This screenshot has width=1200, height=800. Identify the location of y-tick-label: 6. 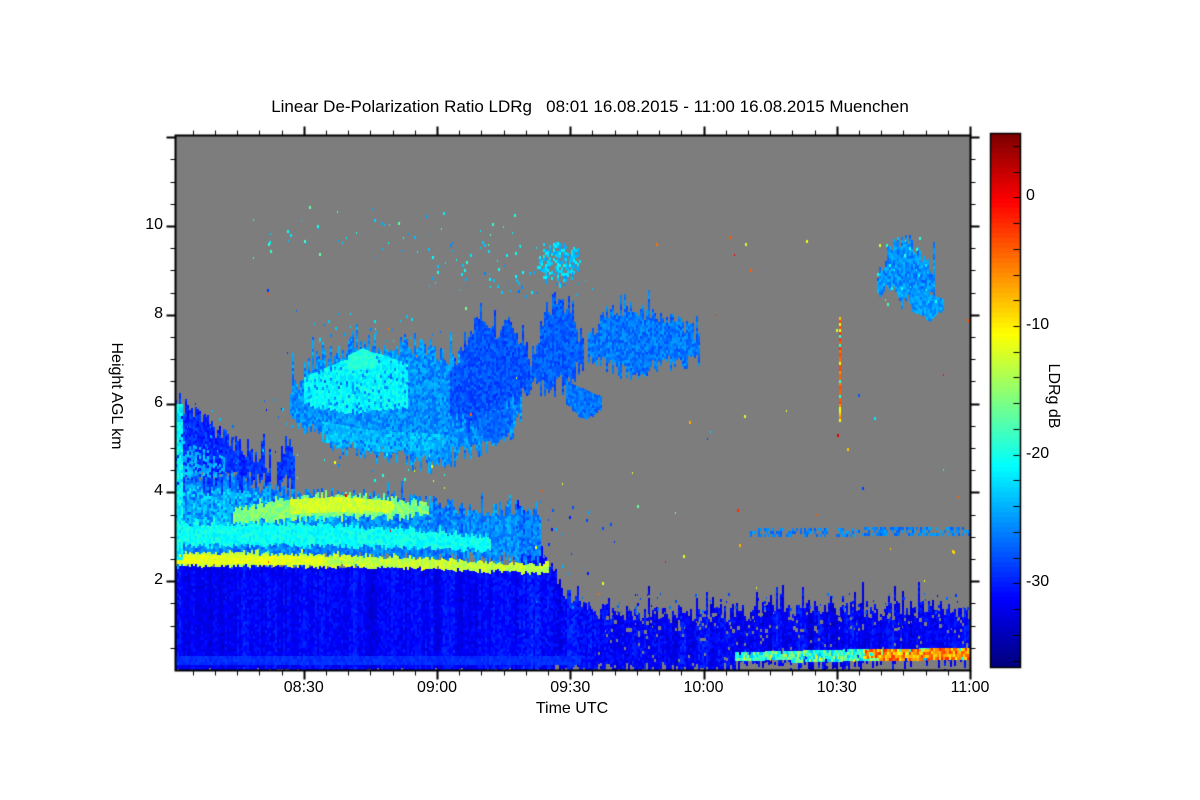
(158, 402).